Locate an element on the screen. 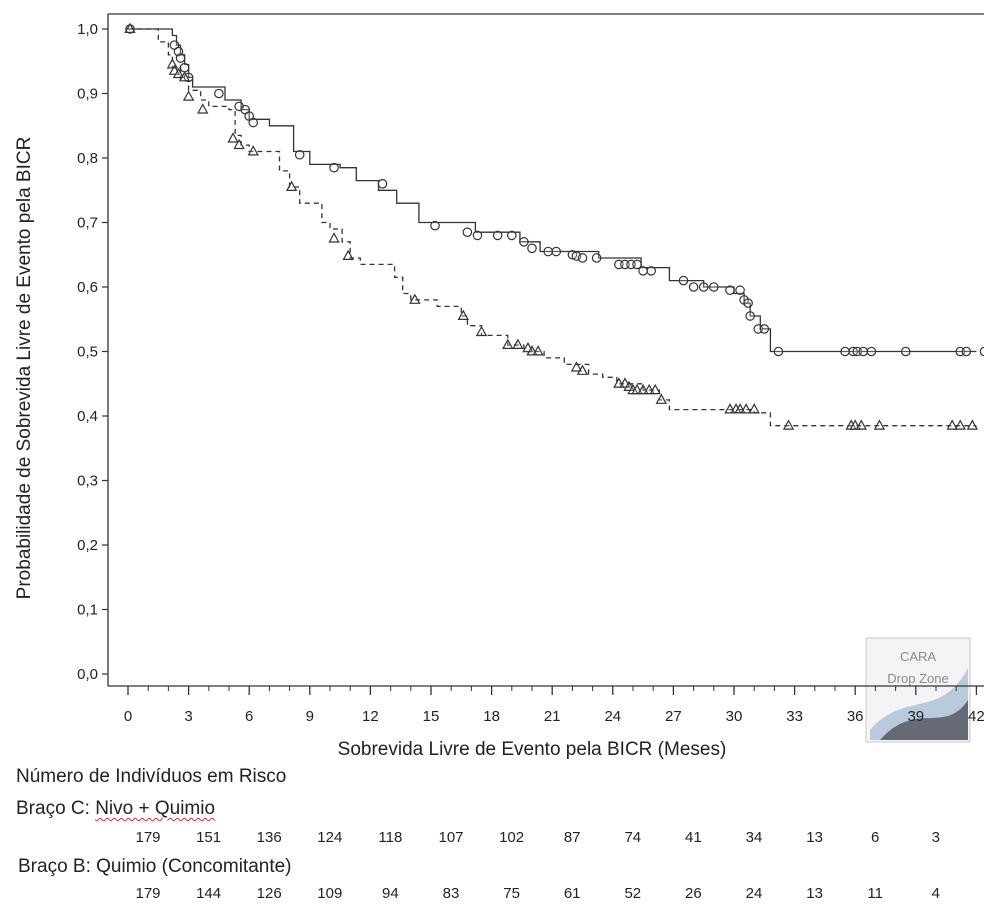 The image size is (984, 907). y-tick-label: 0,6 is located at coordinates (87, 287).